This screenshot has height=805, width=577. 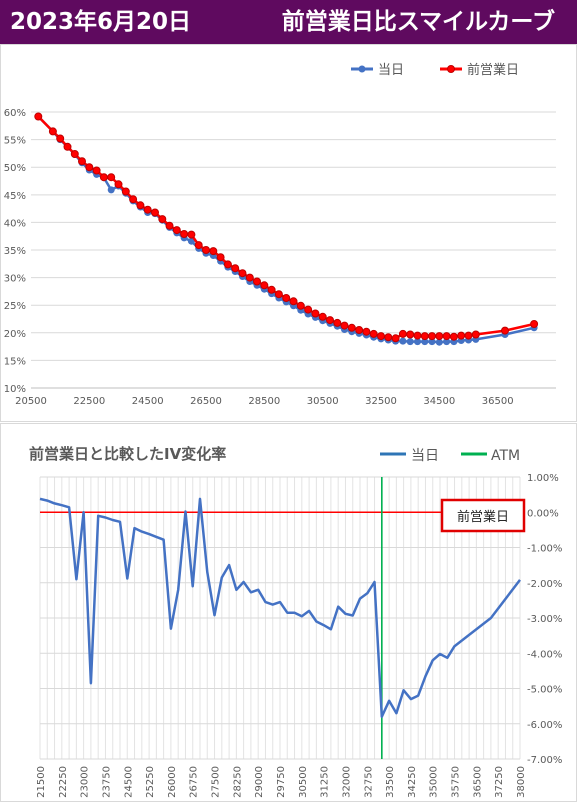 What do you see at coordinates (172, 782) in the screenshot?
I see `chart2-x-tick-label: 26000` at bounding box center [172, 782].